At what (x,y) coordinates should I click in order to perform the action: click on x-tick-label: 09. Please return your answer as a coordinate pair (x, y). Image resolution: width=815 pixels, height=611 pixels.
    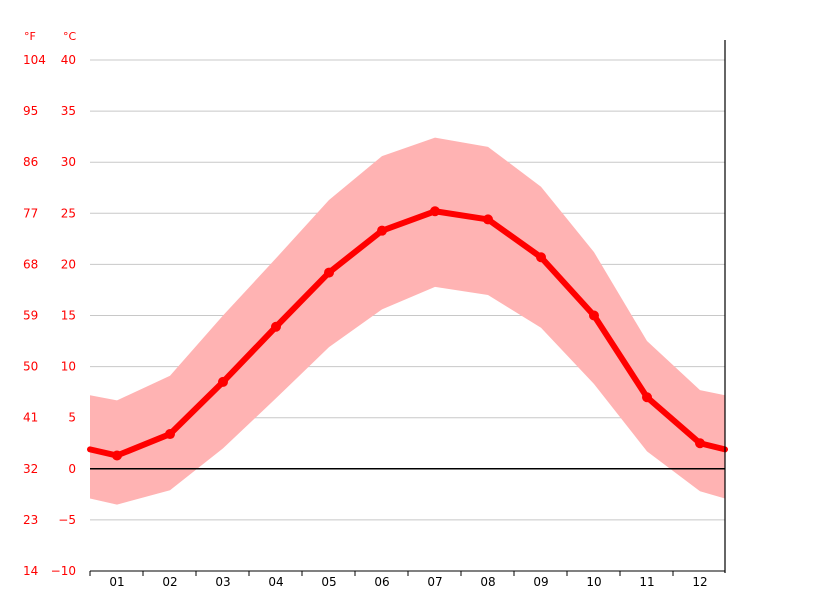
    Looking at the image, I should click on (540, 582).